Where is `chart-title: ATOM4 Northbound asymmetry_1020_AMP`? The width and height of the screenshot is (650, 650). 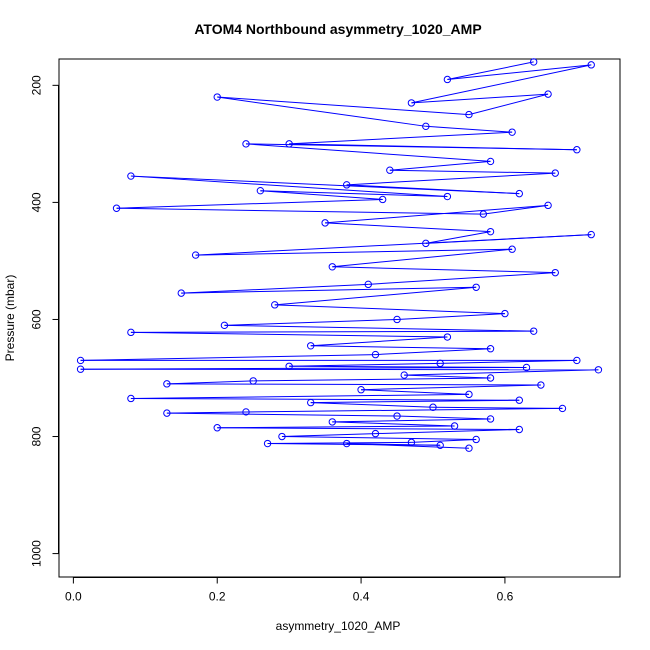
chart-title: ATOM4 Northbound asymmetry_1020_AMP is located at coordinates (337, 29).